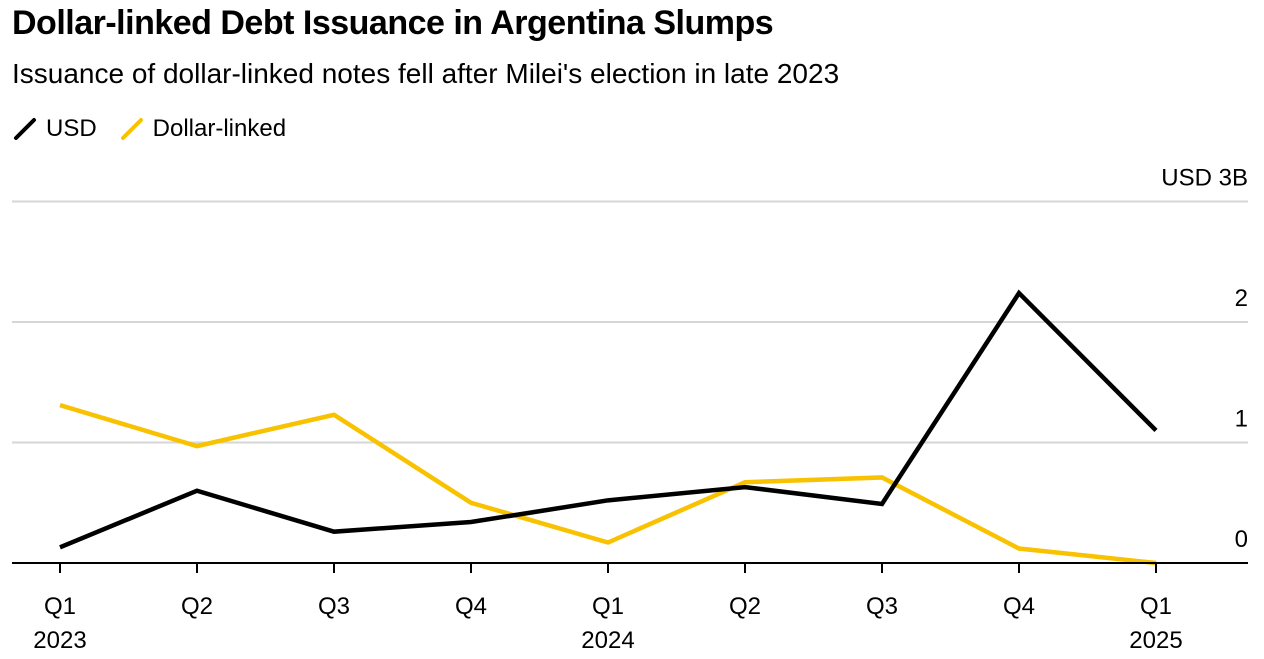 The width and height of the screenshot is (1264, 659). Describe the element at coordinates (219, 128) in the screenshot. I see `legend-label-dollar-linked: Dollar-linked` at that location.